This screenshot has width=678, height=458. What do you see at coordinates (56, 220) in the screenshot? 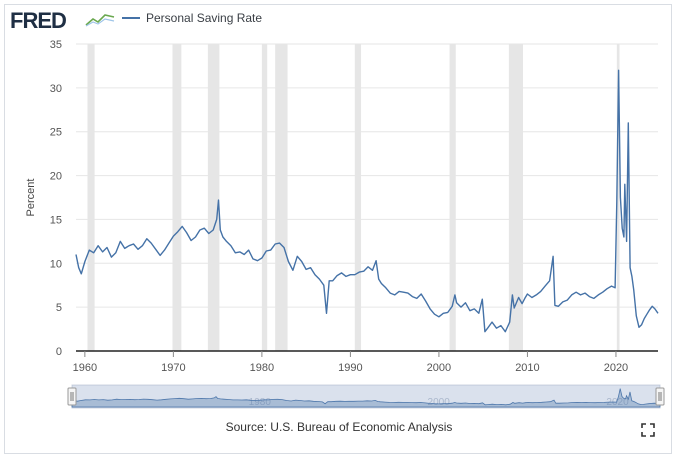
I see `y-tick-label: 15` at bounding box center [56, 220].